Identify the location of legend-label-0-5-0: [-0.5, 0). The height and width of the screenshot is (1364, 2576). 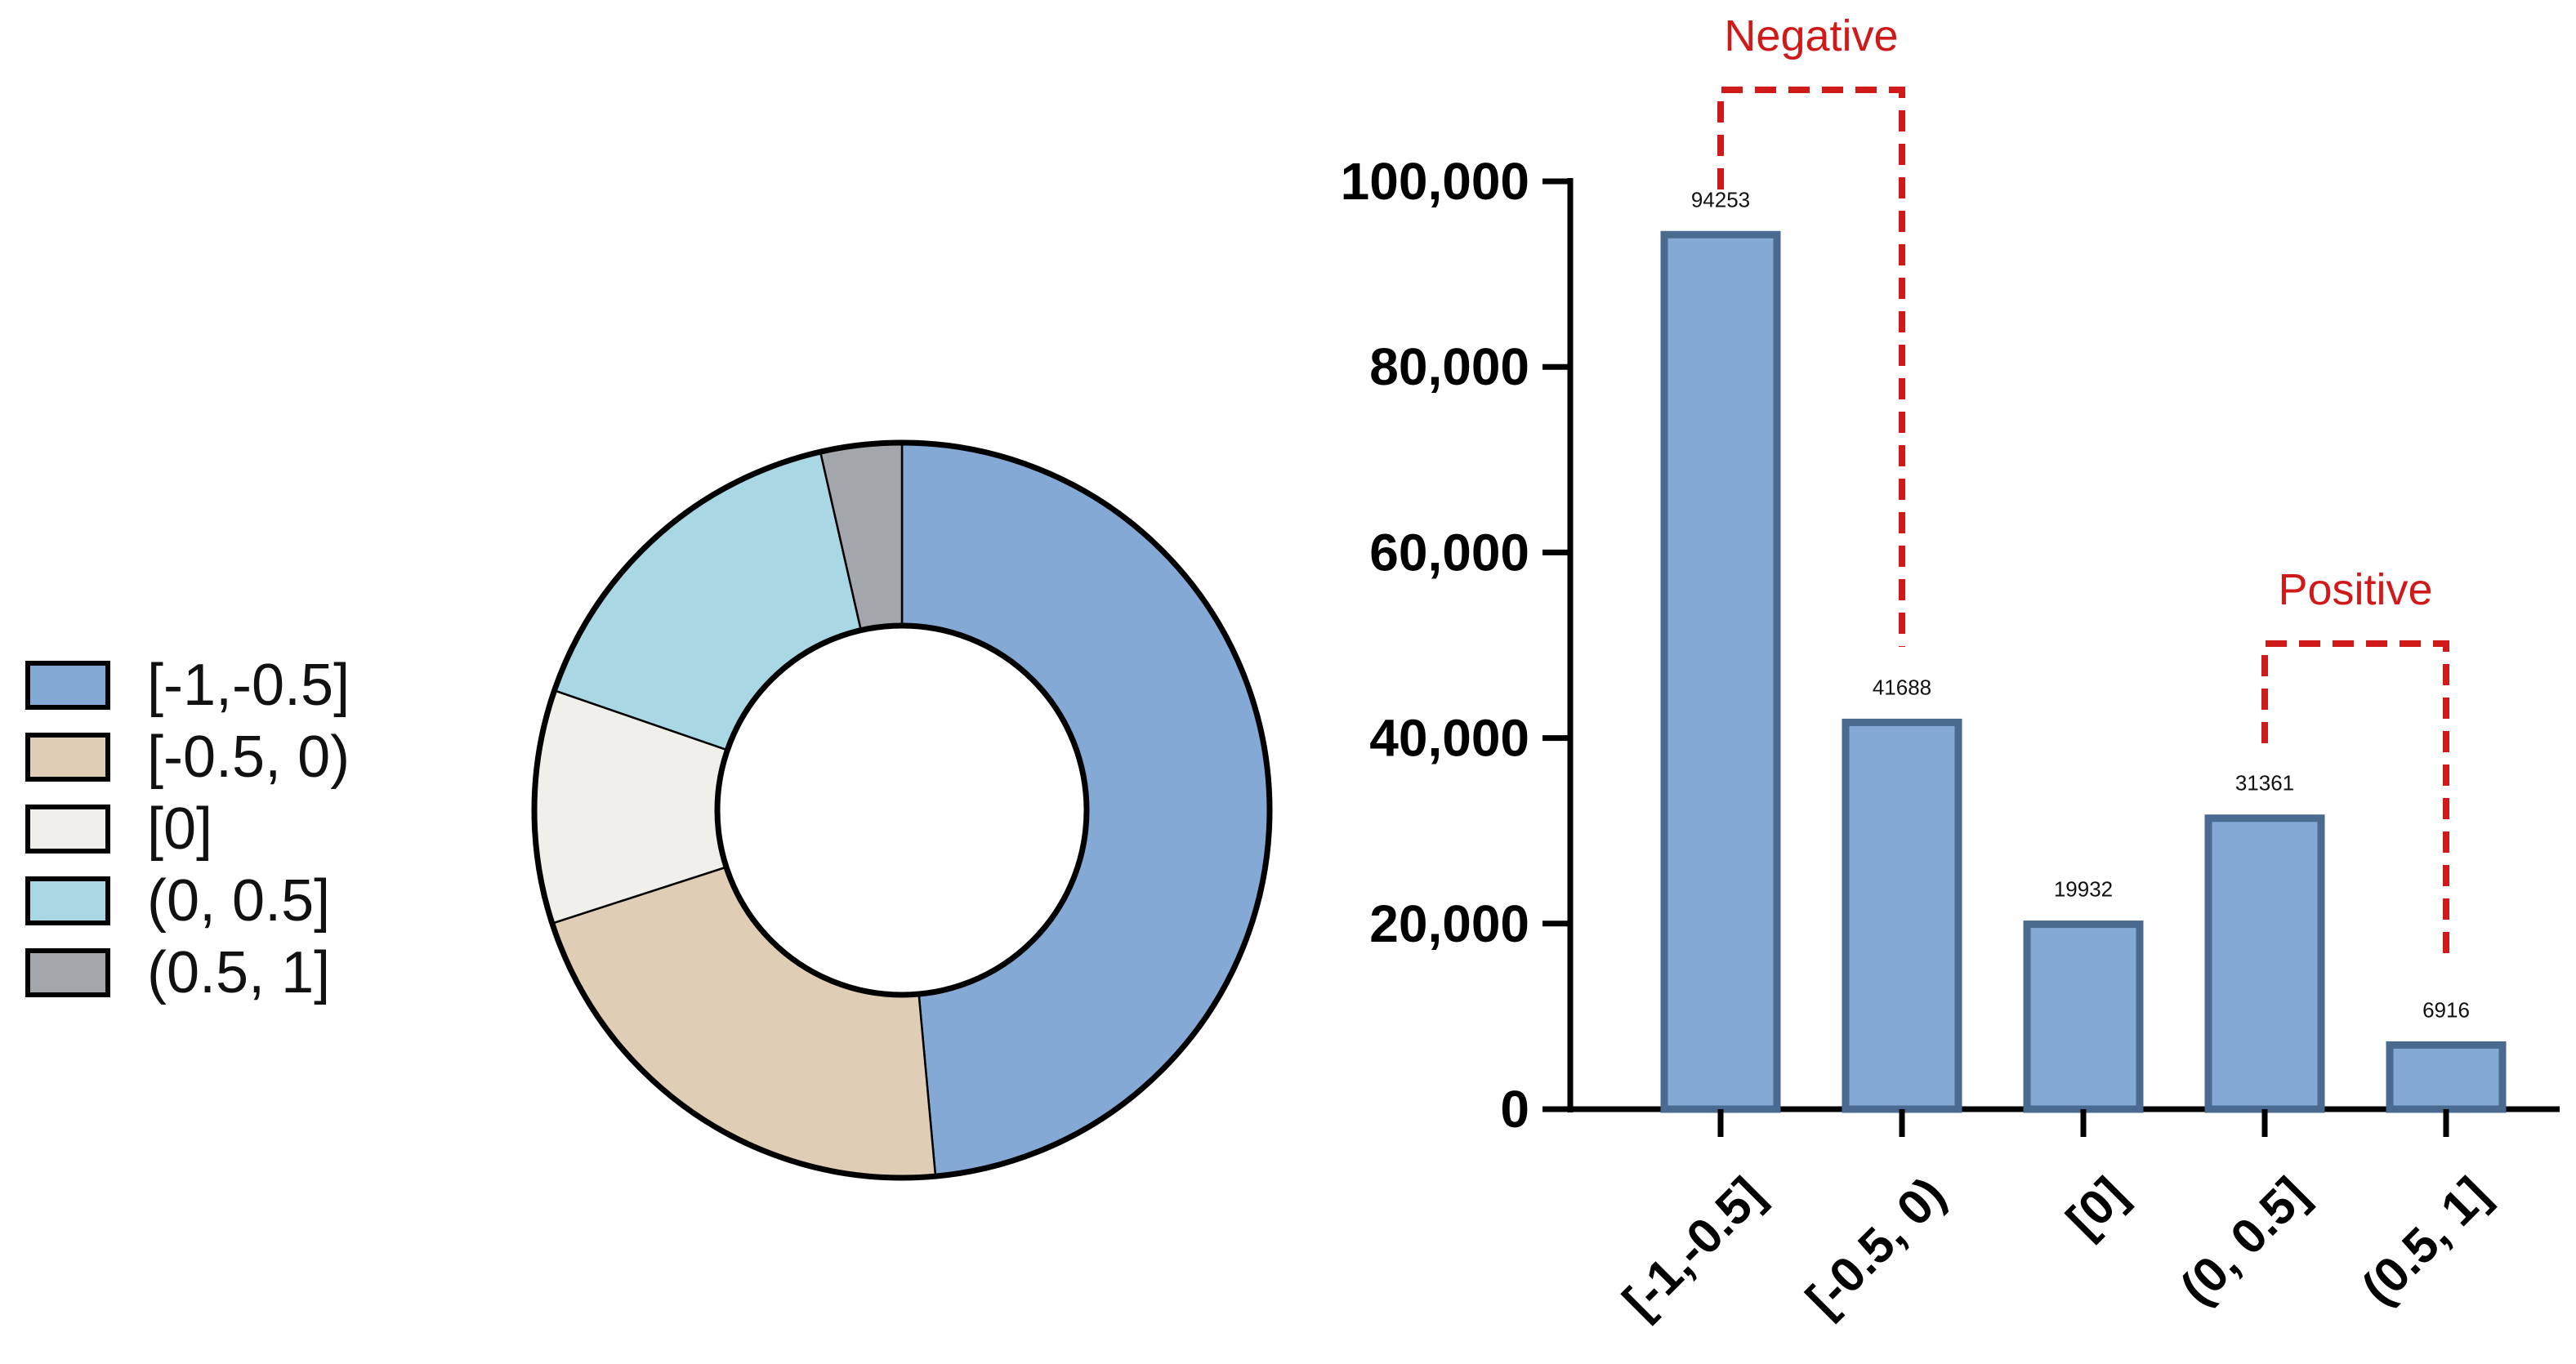
(248, 757).